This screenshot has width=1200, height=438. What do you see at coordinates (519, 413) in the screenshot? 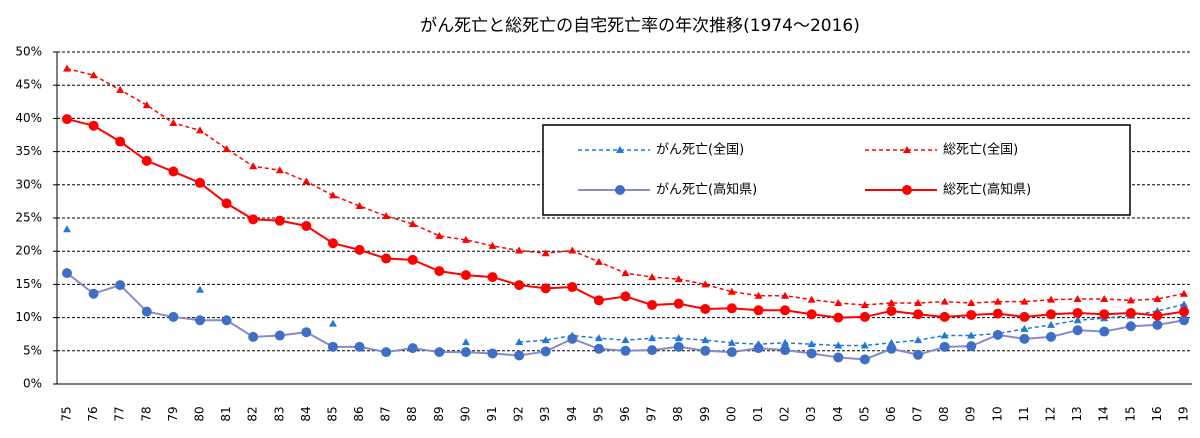
I see `x-tick-label: 92` at bounding box center [519, 413].